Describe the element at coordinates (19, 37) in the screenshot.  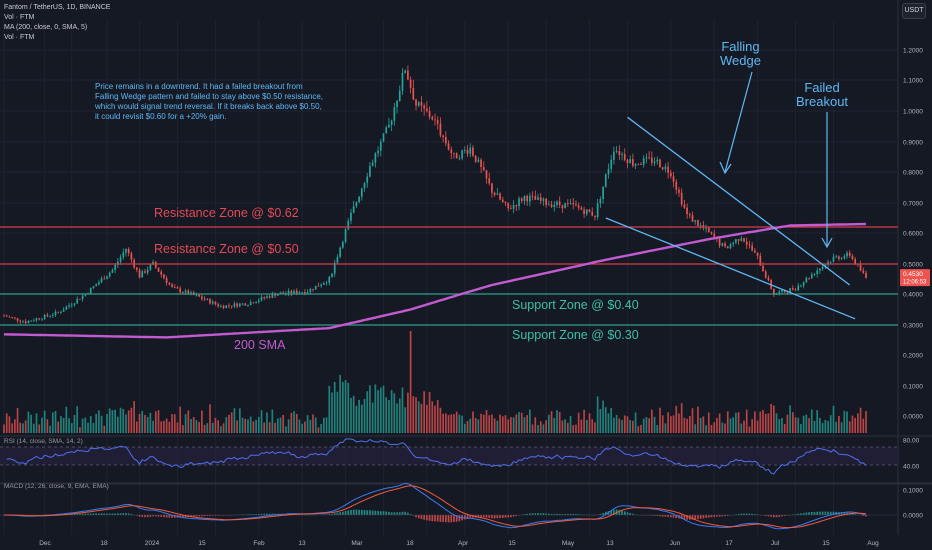
I see `indicator-volume-label-2: Vol · FTM` at that location.